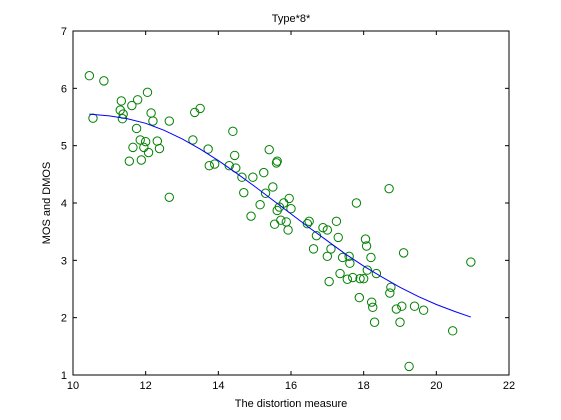 The image size is (561, 420). What do you see at coordinates (509, 386) in the screenshot?
I see `x-tick-label: 22` at bounding box center [509, 386].